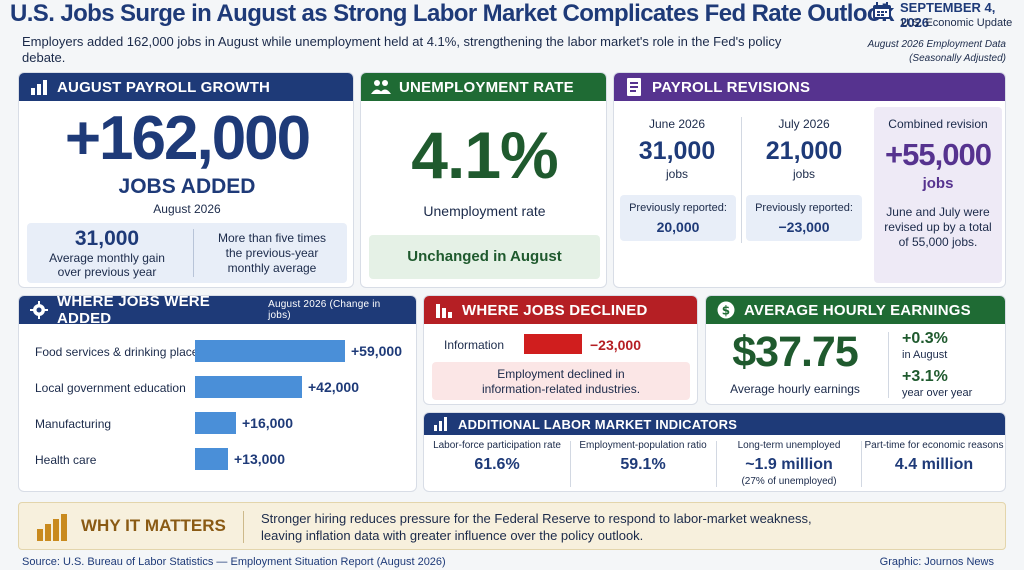 This screenshot has width=1024, height=570. What do you see at coordinates (497, 464) in the screenshot?
I see `indicator-value: 61.6%` at bounding box center [497, 464].